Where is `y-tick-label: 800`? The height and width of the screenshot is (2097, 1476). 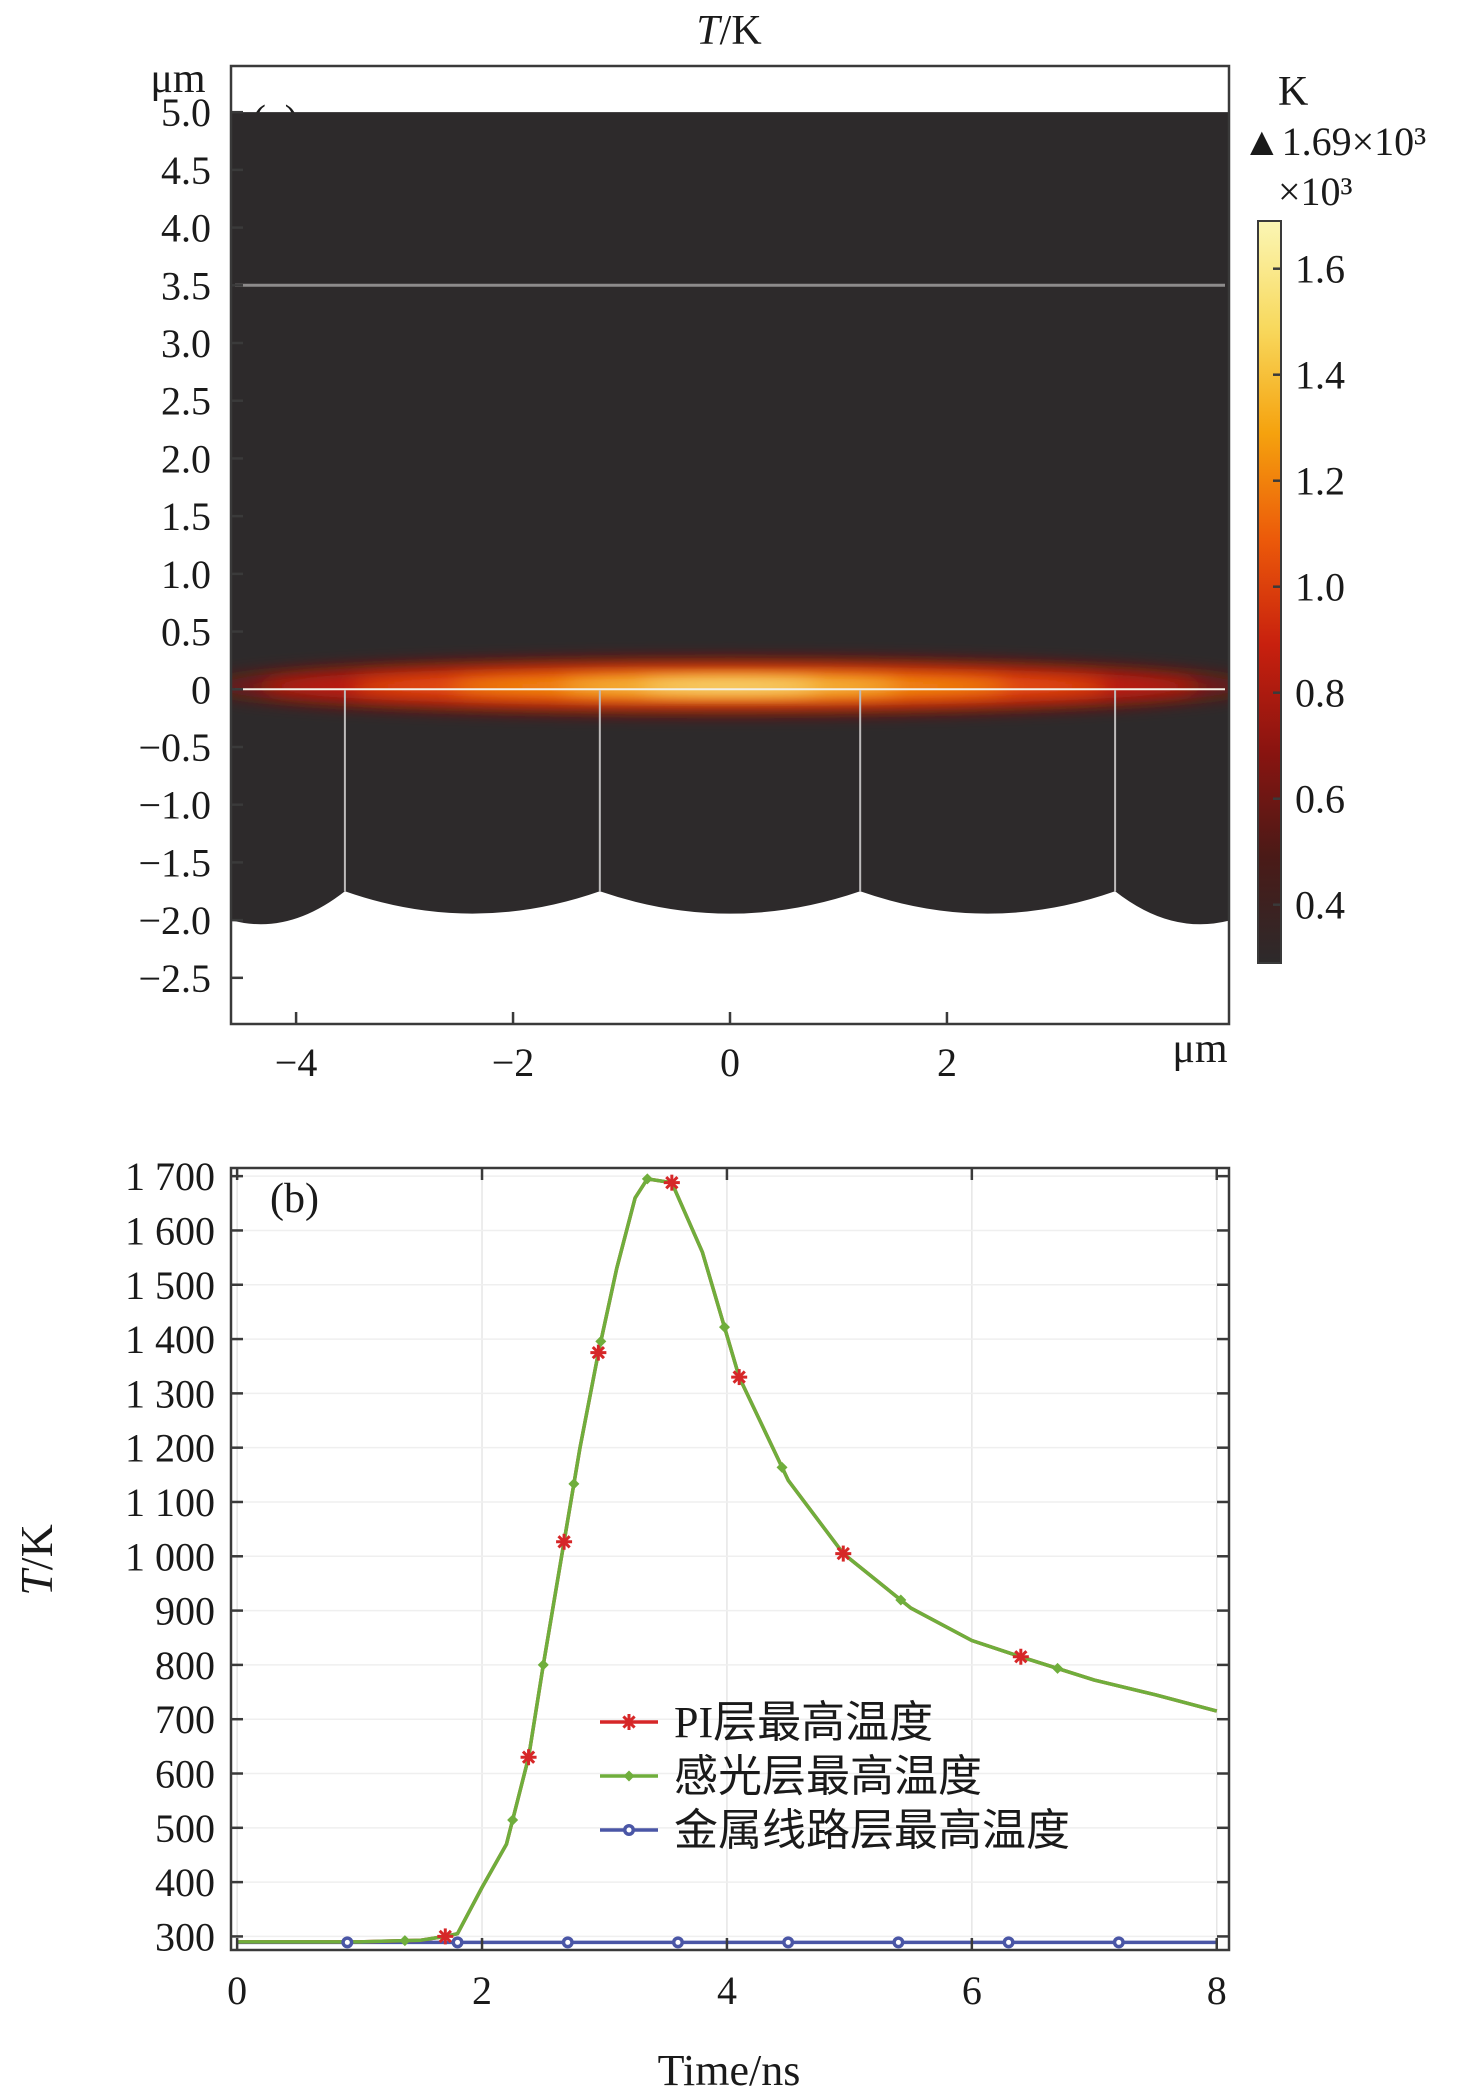
y-tick-label: 800 is located at coordinates (185, 1665).